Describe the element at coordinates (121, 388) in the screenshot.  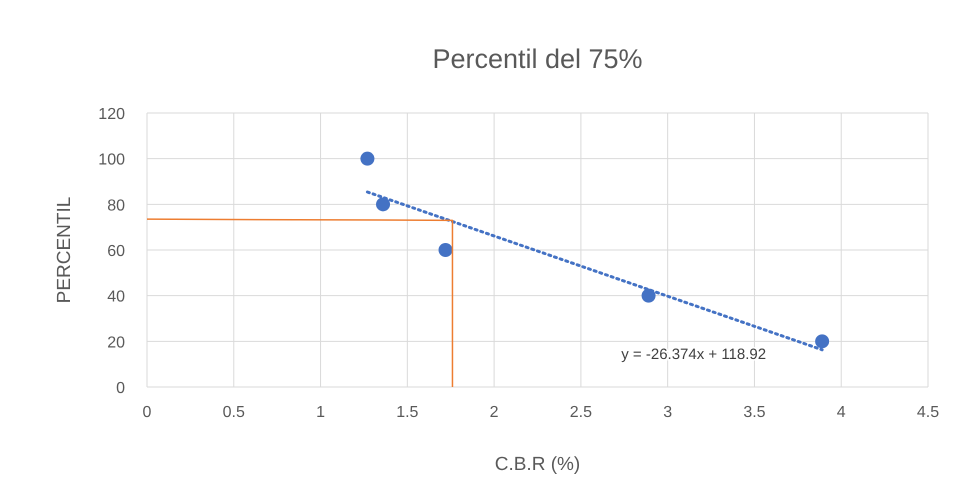
I see `y-tick-label: 0` at that location.